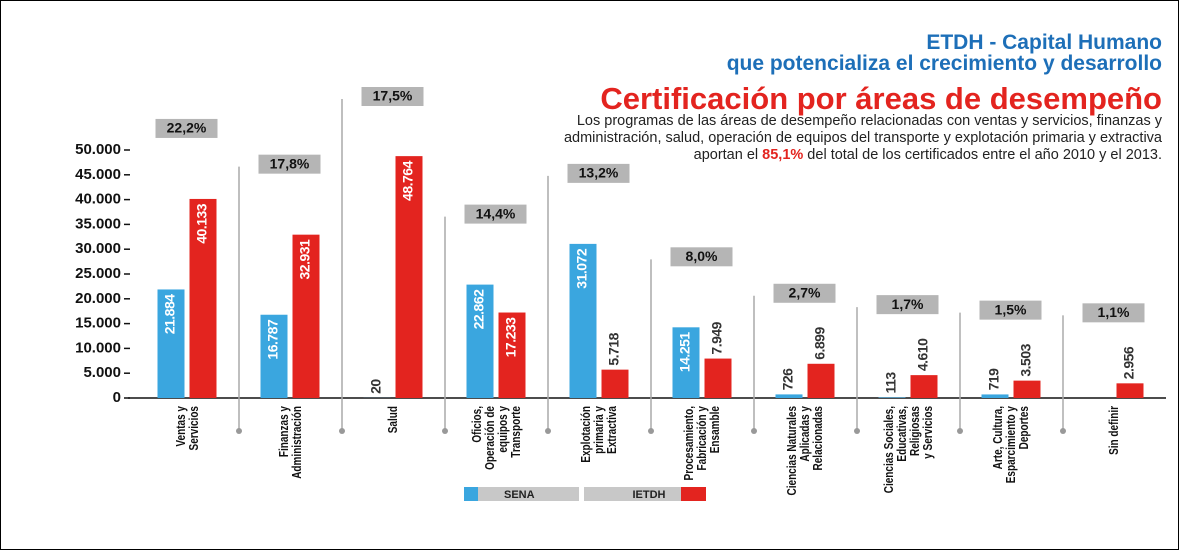 The width and height of the screenshot is (1179, 550). What do you see at coordinates (98, 223) in the screenshot?
I see `y-tick-label: 35.000` at bounding box center [98, 223].